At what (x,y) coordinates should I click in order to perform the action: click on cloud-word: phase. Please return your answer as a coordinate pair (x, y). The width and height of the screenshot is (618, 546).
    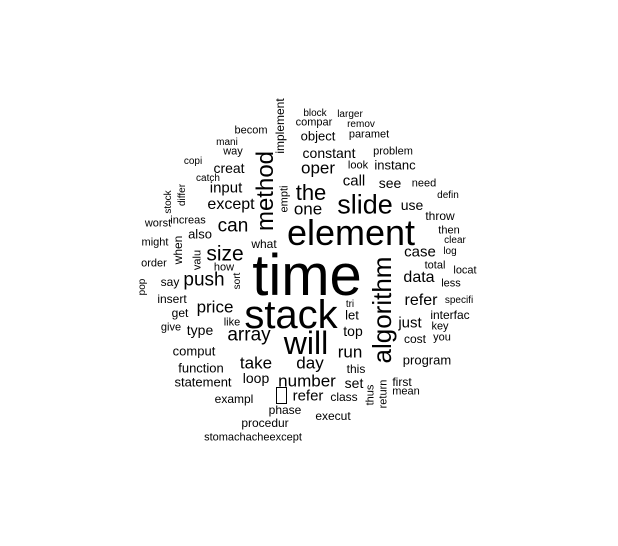
    Looking at the image, I should click on (285, 410).